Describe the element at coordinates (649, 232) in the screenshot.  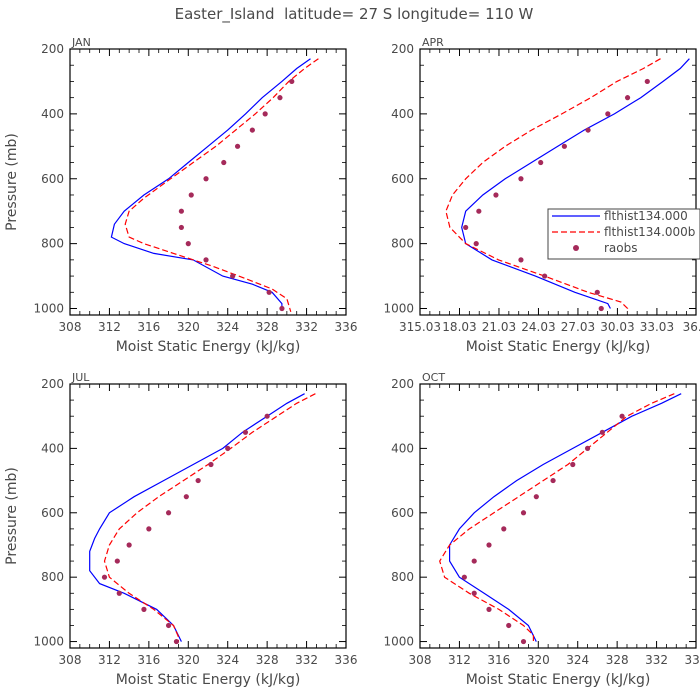
I see `legend-label-flthist134-000b: flthist134.000b` at that location.